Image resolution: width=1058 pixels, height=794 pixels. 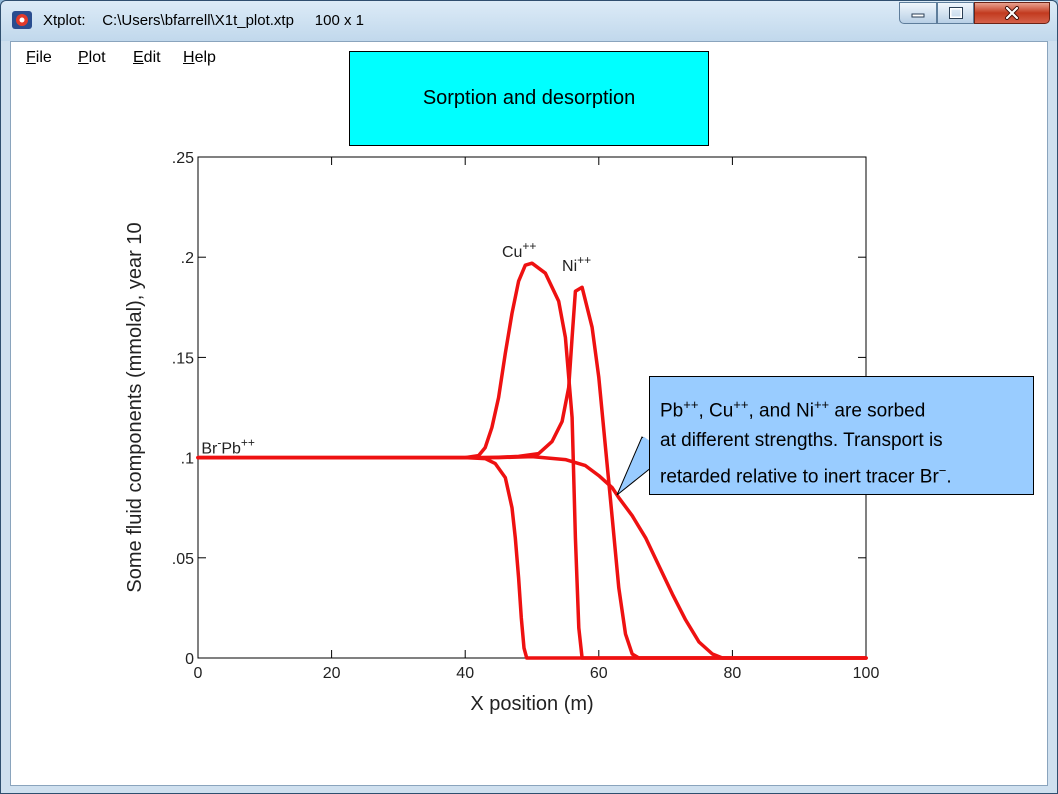 I want to click on menu-help: Help, so click(x=199, y=58).